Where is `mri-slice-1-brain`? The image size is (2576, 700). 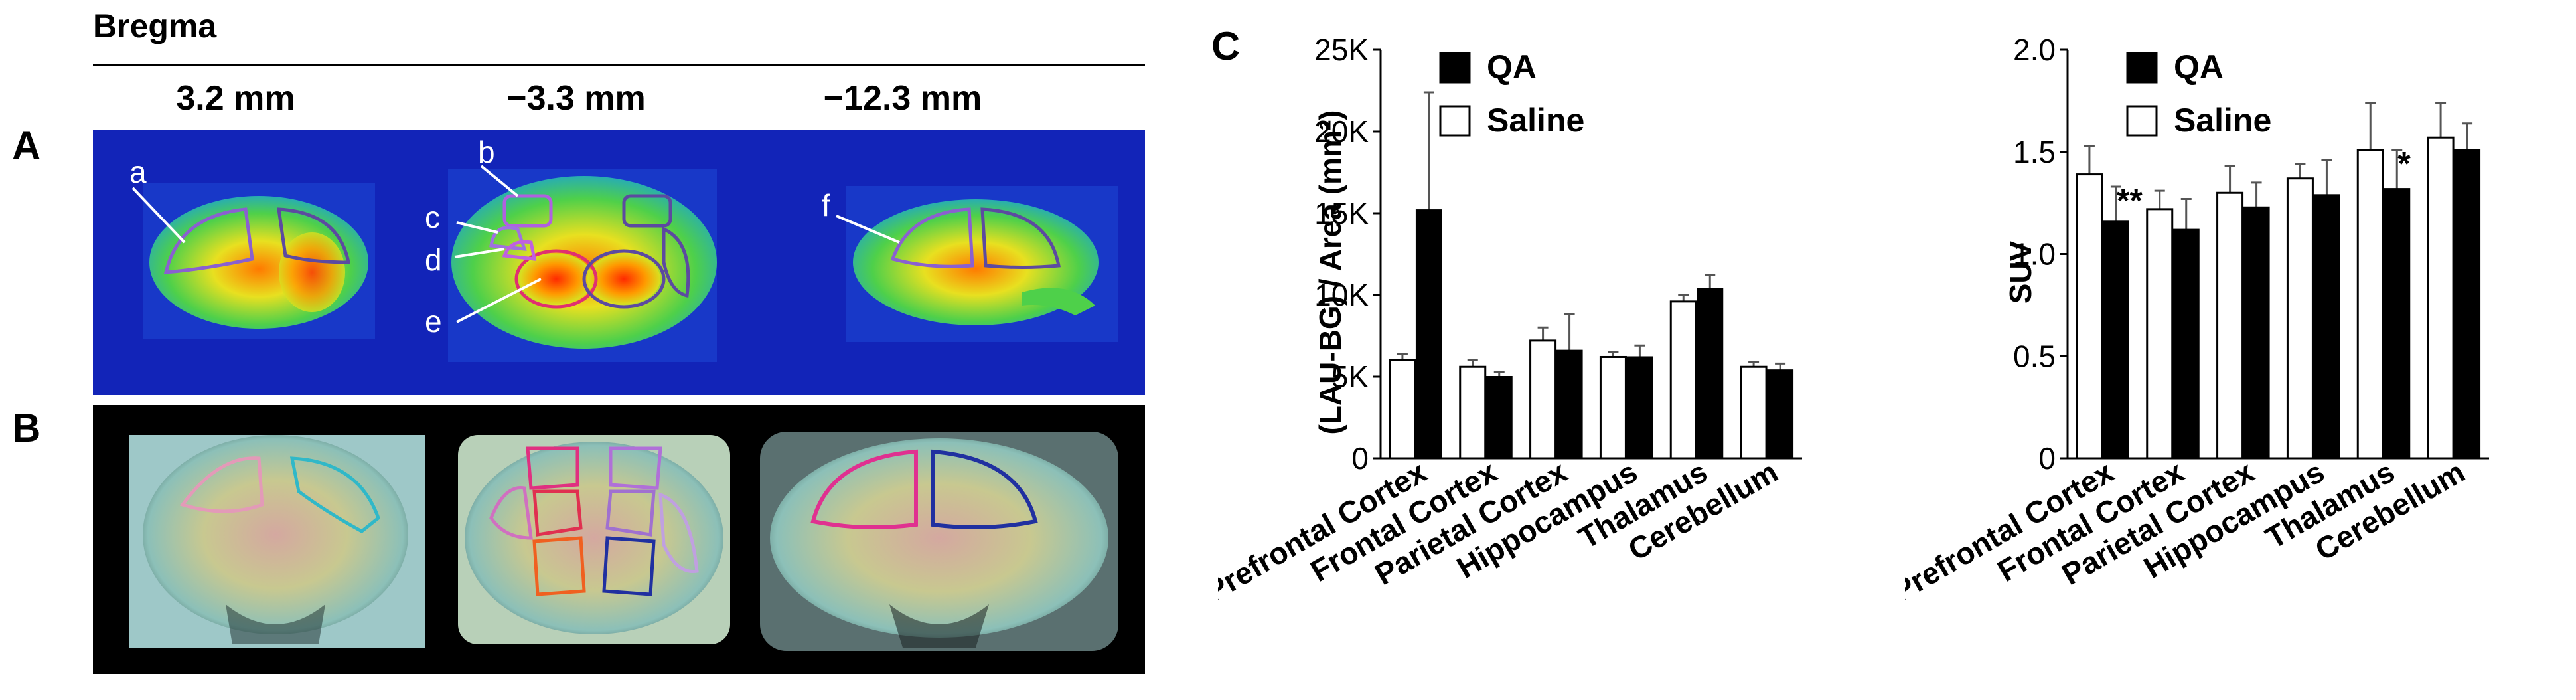
mri-slice-1-brain is located at coordinates (276, 534).